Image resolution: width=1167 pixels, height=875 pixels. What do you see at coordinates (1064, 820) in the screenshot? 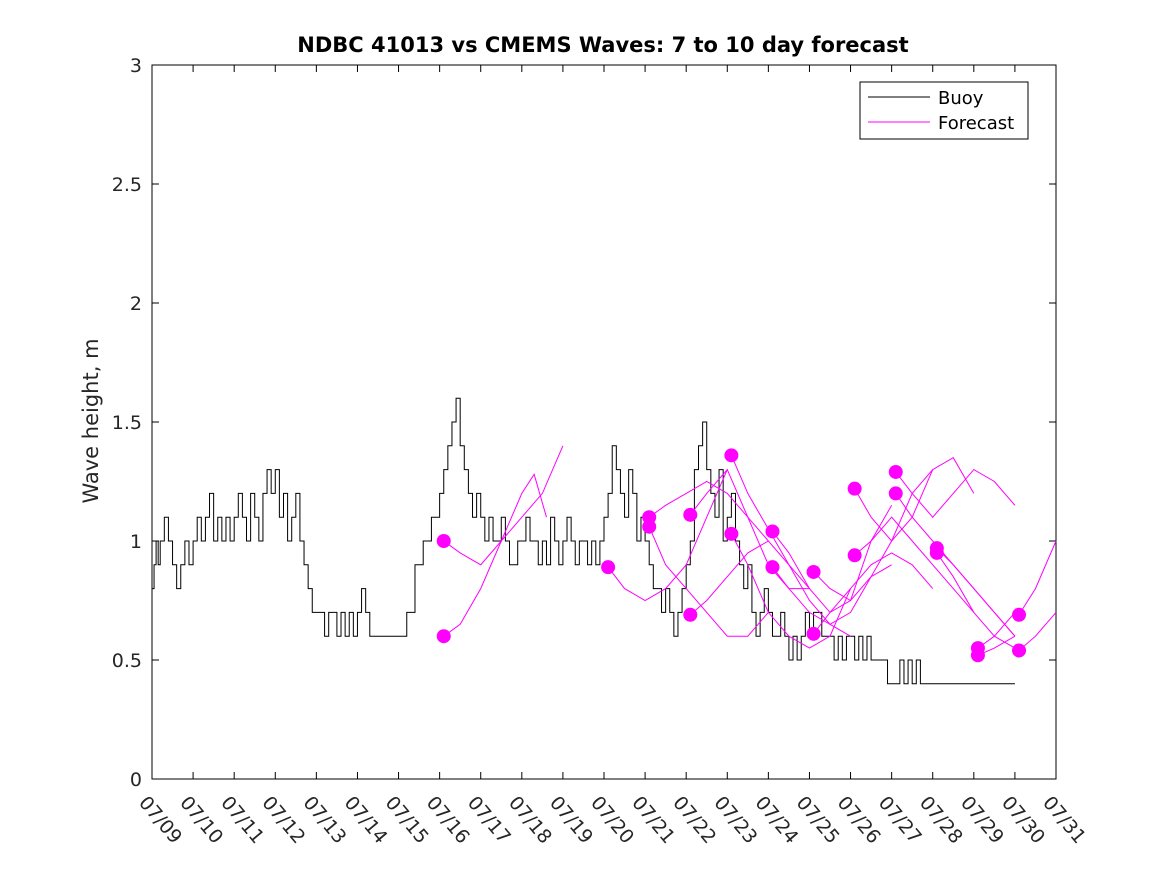
I see `x-tick-label: 07/31` at bounding box center [1064, 820].